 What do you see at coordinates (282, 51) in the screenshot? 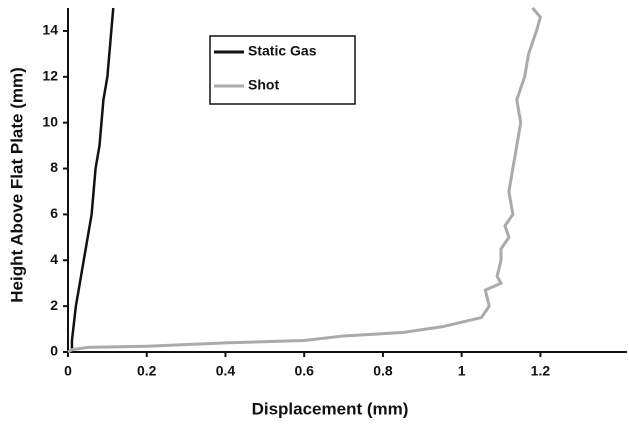
I see `legend-label: Static Gas` at bounding box center [282, 51].